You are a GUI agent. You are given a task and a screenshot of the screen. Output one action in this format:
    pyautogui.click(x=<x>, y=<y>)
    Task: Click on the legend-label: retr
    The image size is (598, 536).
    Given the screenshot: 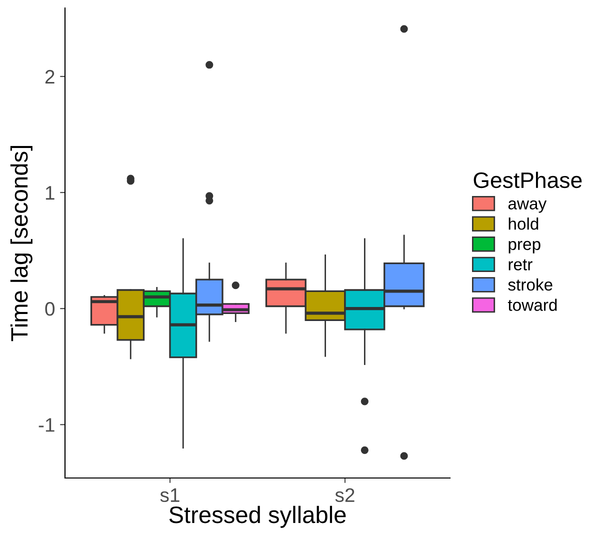 What is the action you would take?
    pyautogui.click(x=520, y=264)
    